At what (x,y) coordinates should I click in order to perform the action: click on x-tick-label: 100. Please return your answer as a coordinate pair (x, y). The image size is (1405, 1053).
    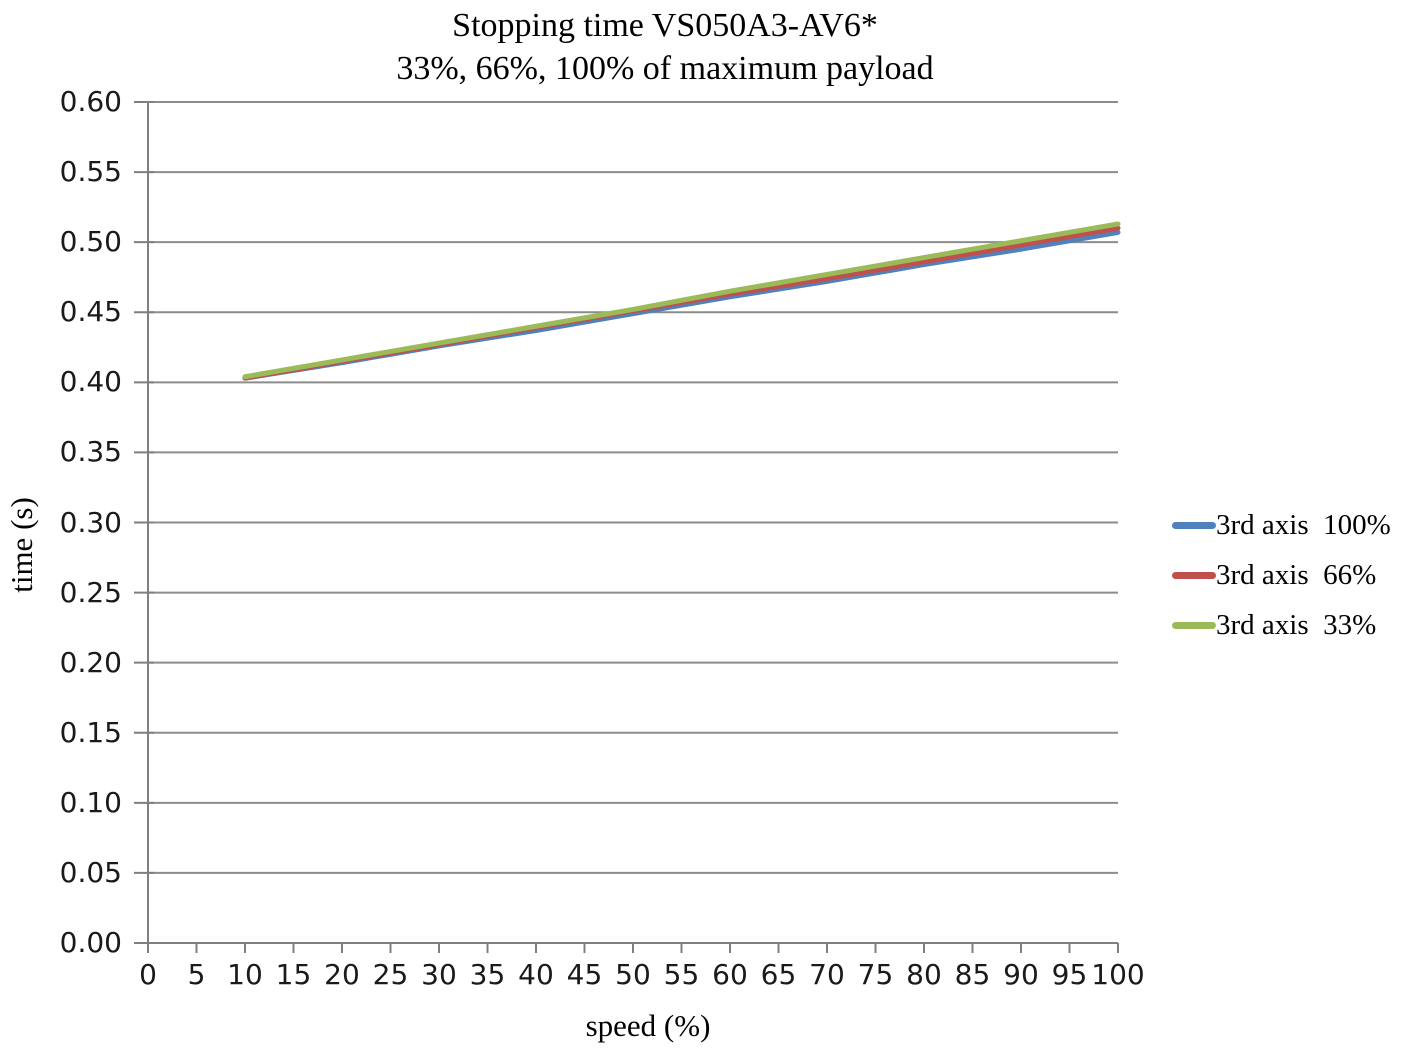
    Looking at the image, I should click on (1118, 974).